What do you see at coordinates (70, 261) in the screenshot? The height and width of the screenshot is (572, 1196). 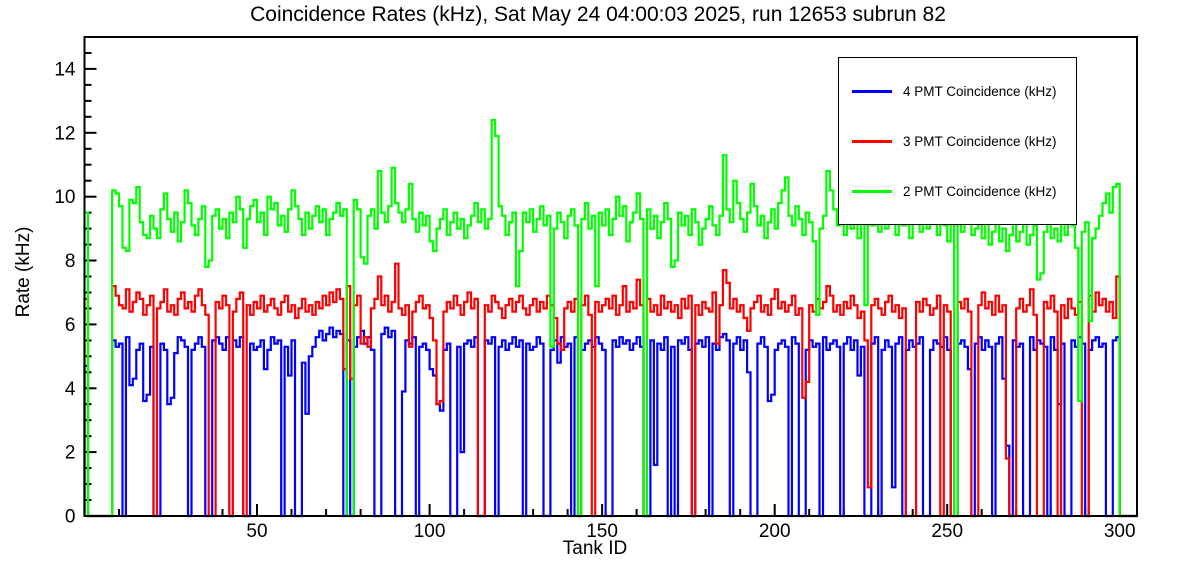 I see `svg-text: 8` at bounding box center [70, 261].